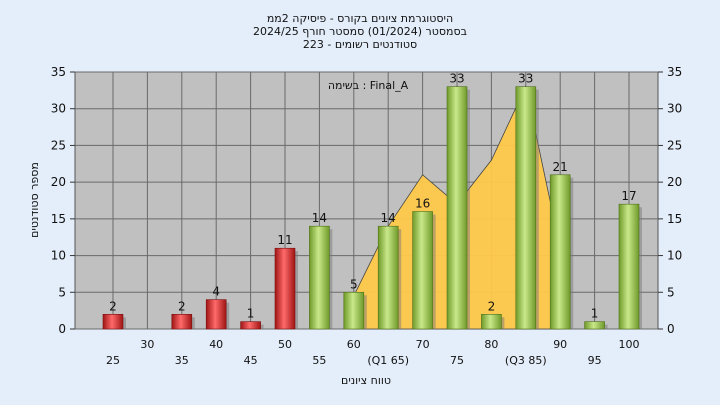 This screenshot has height=405, width=720. What do you see at coordinates (674, 219) in the screenshot?
I see `y-tick-label-right: 15` at bounding box center [674, 219].